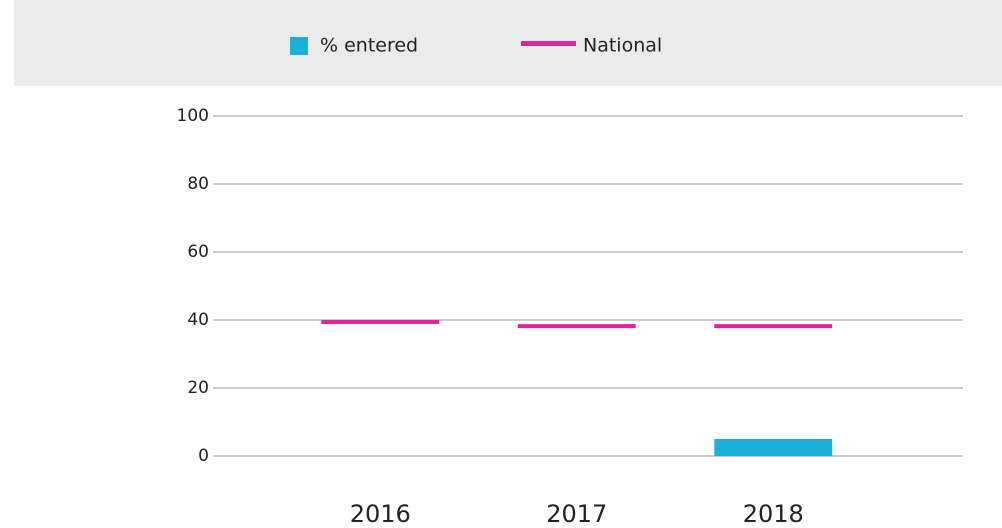 The width and height of the screenshot is (1002, 528). Describe the element at coordinates (198, 320) in the screenshot. I see `y-tick-label: 40` at that location.